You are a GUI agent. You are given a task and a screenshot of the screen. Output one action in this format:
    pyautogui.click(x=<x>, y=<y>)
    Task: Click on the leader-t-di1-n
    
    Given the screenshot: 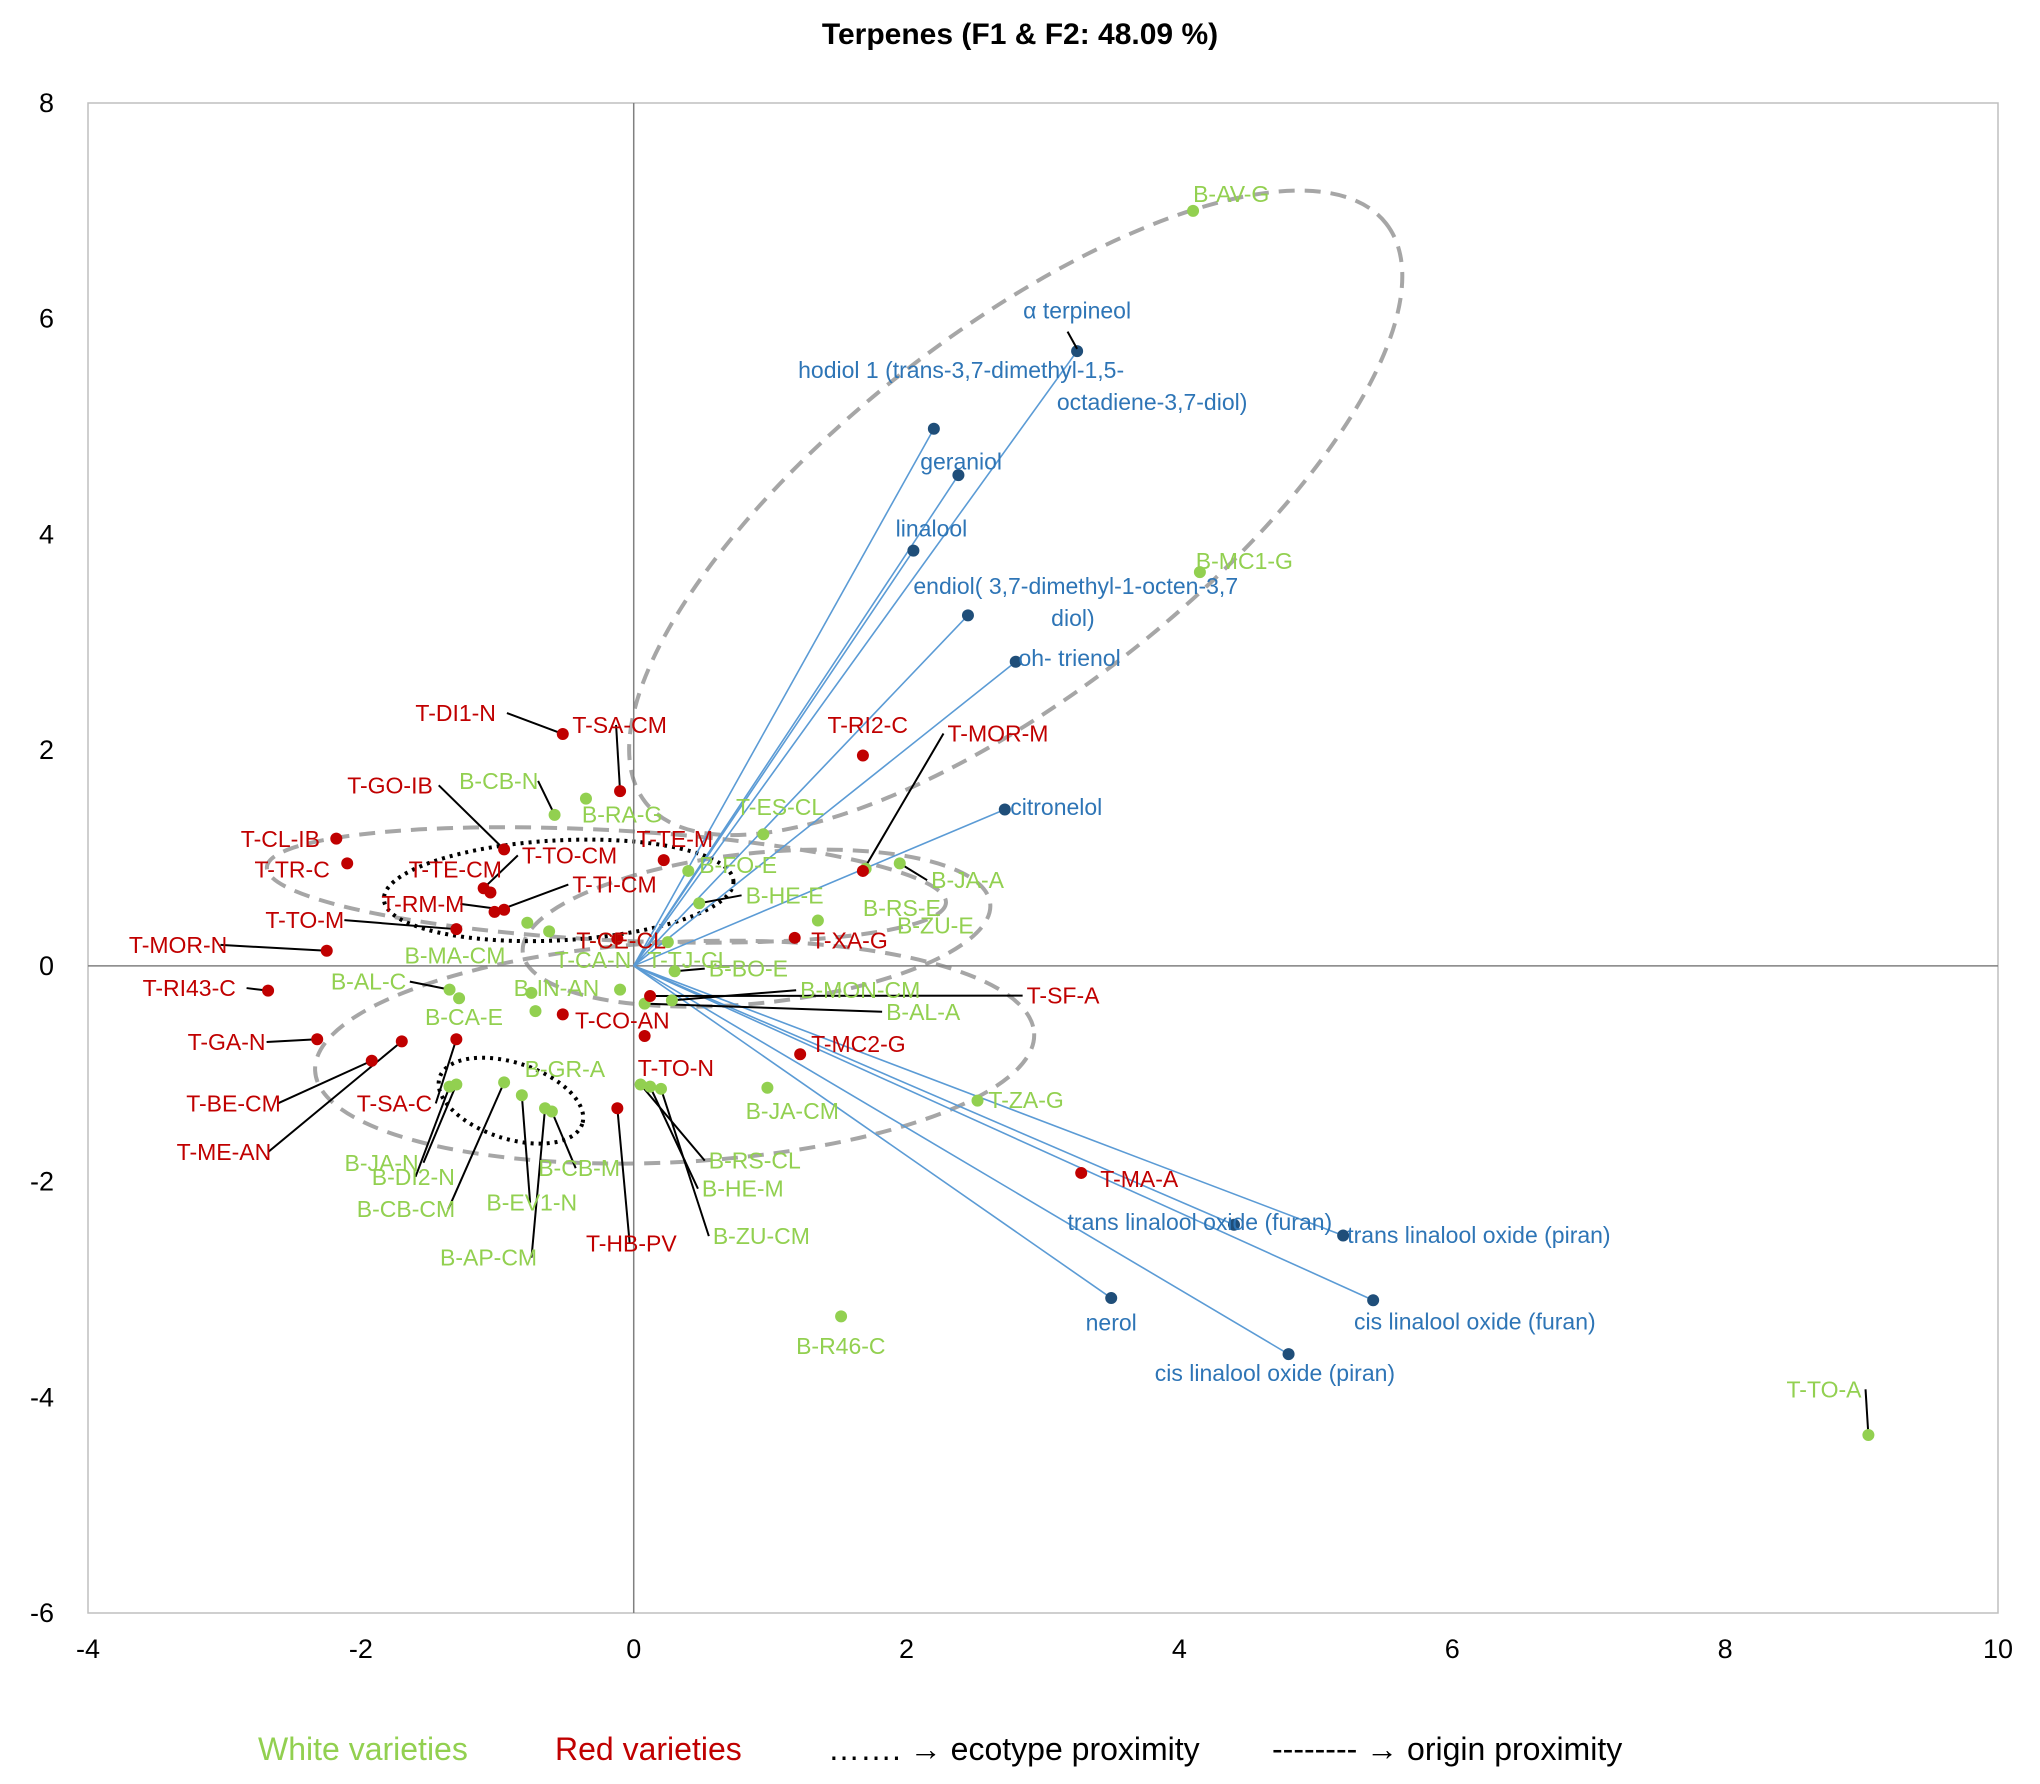 What is the action you would take?
    pyautogui.click(x=535, y=723)
    